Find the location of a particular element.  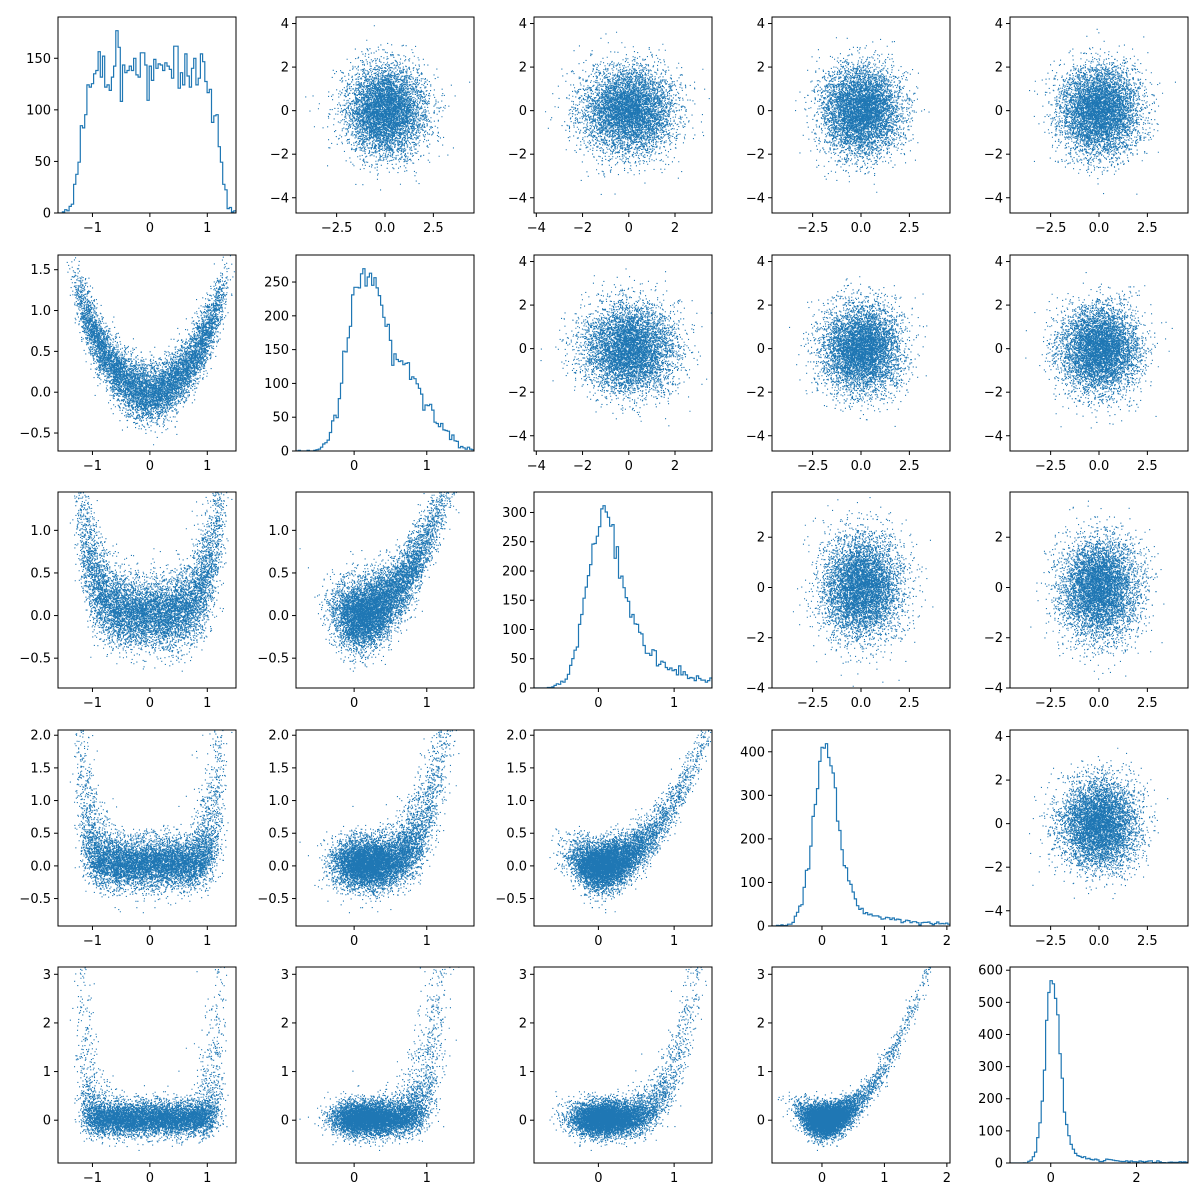

y-tick-label: −0.5 is located at coordinates (273, 659).